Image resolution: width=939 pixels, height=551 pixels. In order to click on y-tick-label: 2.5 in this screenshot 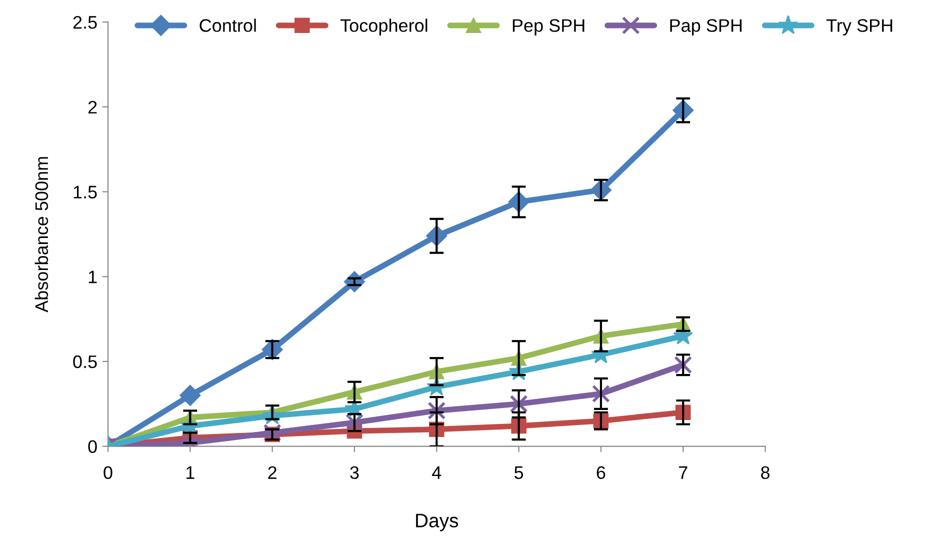, I will do `click(85, 22)`.